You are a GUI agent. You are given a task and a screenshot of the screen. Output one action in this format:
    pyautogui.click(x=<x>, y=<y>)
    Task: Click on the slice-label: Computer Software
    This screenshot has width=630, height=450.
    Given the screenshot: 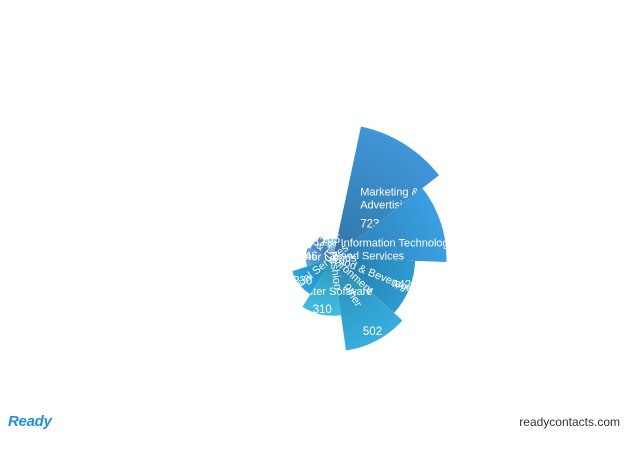 What is the action you would take?
    pyautogui.click(x=325, y=292)
    